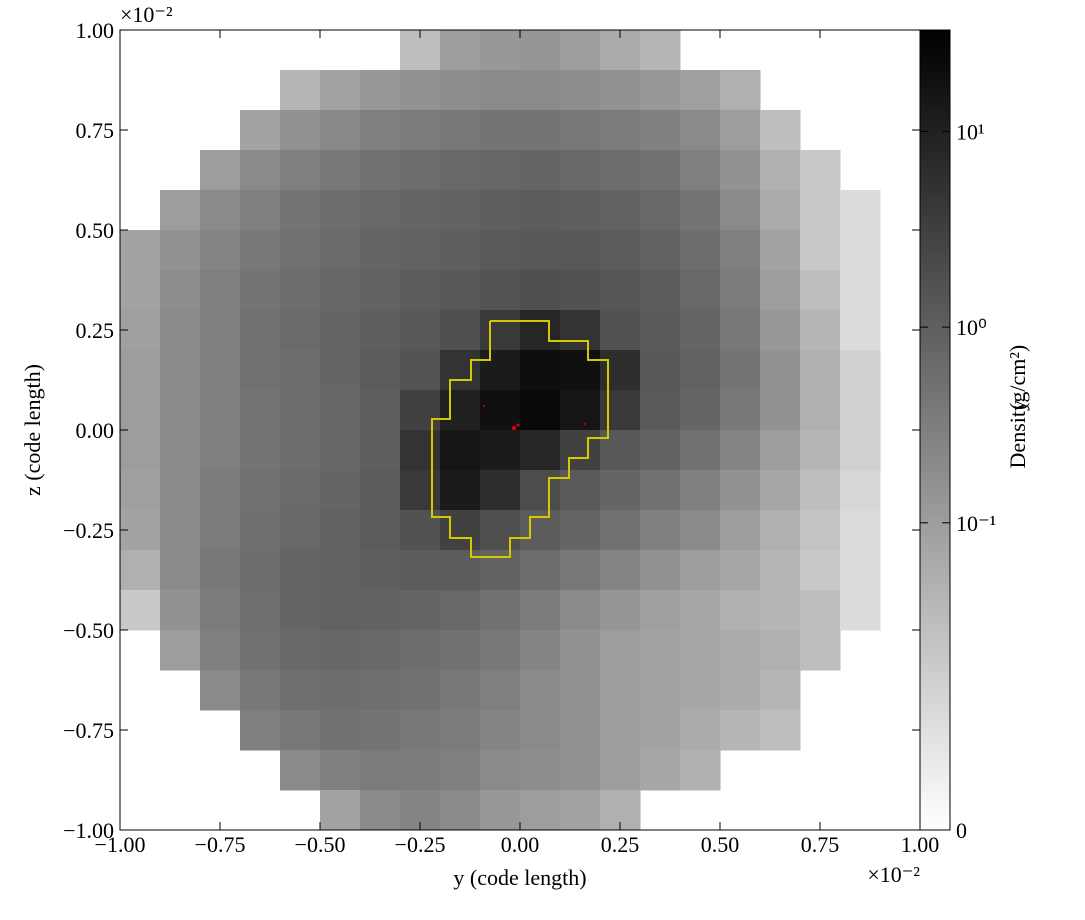  Describe the element at coordinates (820, 844) in the screenshot. I see `x-tick-label: 0.75` at that location.